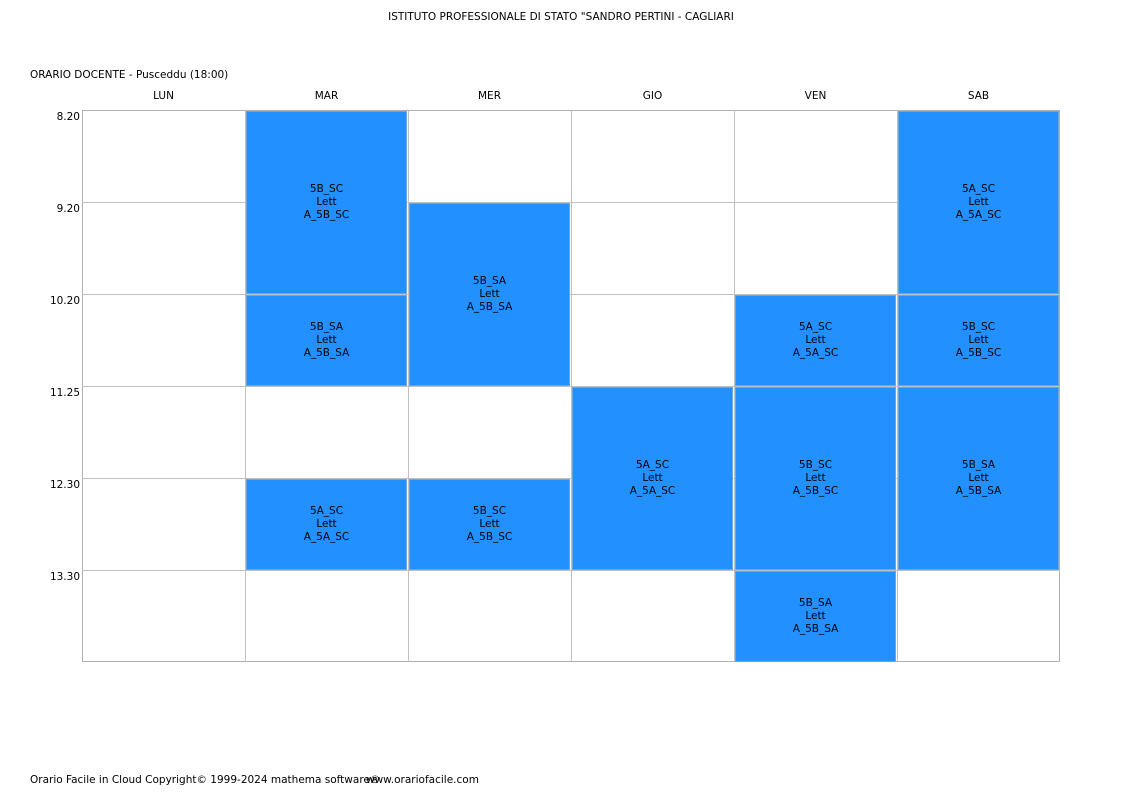 Image resolution: width=1122 pixels, height=793 pixels. What do you see at coordinates (652, 96) in the screenshot?
I see `day-header-gio: GIO` at bounding box center [652, 96].